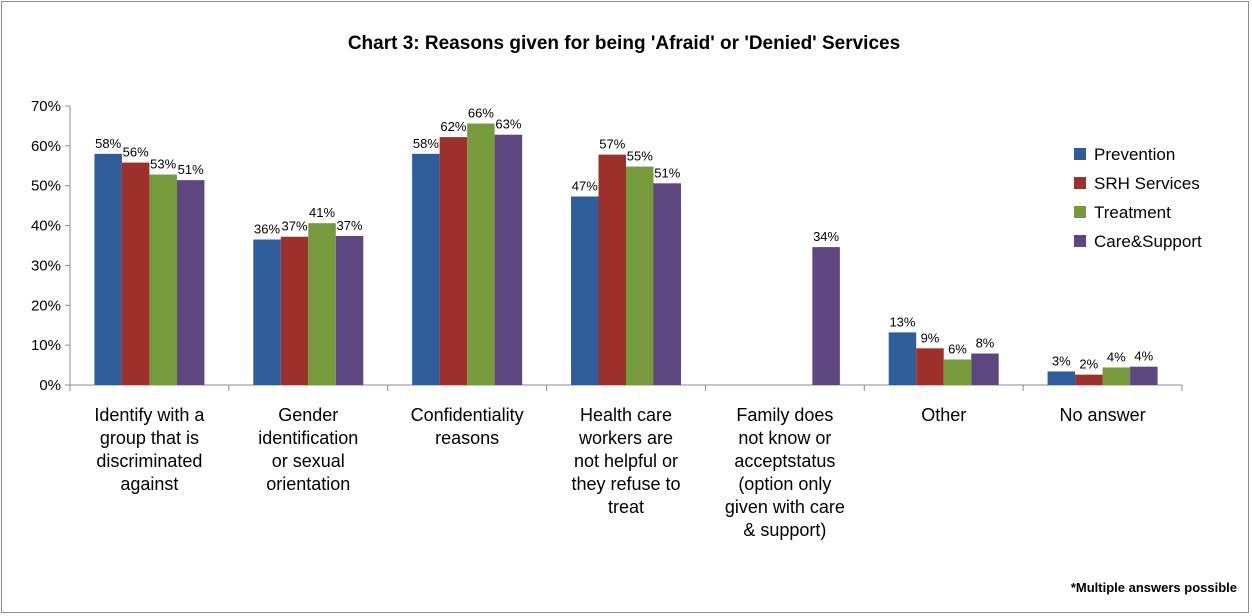  What do you see at coordinates (1148, 241) in the screenshot?
I see `legend-label: Care&Support` at bounding box center [1148, 241].